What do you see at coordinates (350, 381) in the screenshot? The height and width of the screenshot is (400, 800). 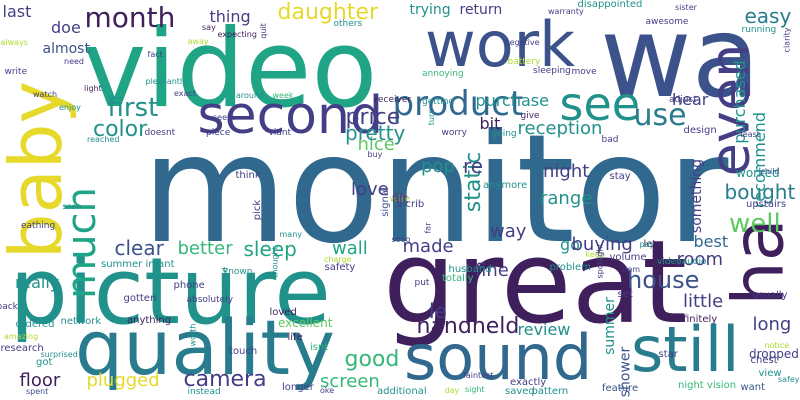 I see `word-screen: screen` at bounding box center [350, 381].